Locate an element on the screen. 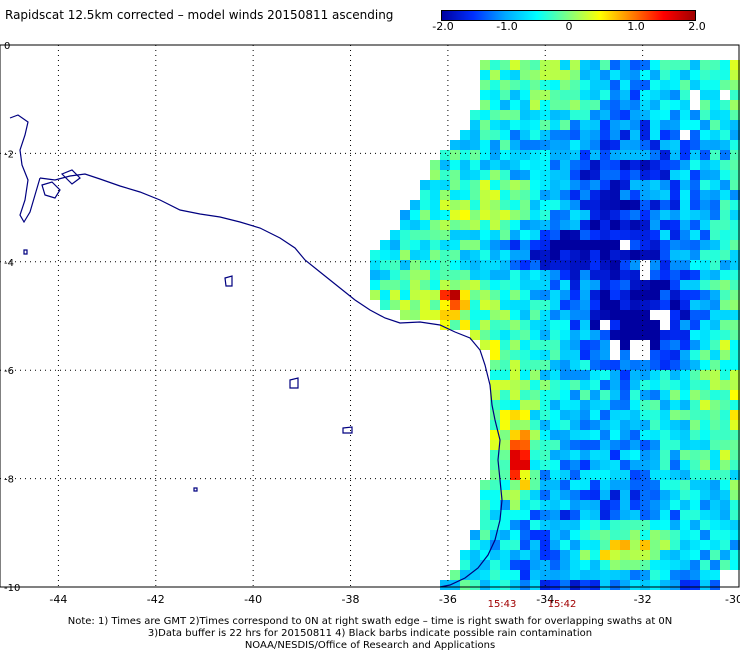  x-tick-label: -44 is located at coordinates (58, 599).